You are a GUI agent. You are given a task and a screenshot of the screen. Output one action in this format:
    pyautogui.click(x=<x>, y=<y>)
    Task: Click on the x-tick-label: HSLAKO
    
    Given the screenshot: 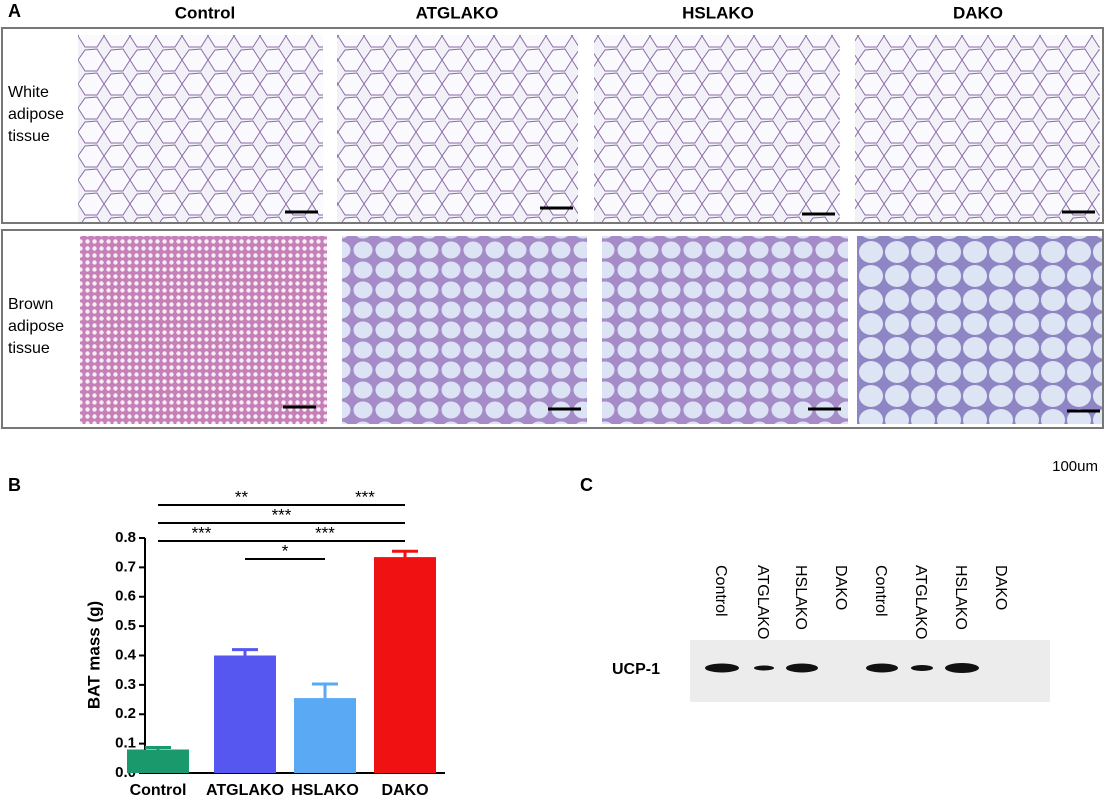 What is the action you would take?
    pyautogui.click(x=325, y=790)
    